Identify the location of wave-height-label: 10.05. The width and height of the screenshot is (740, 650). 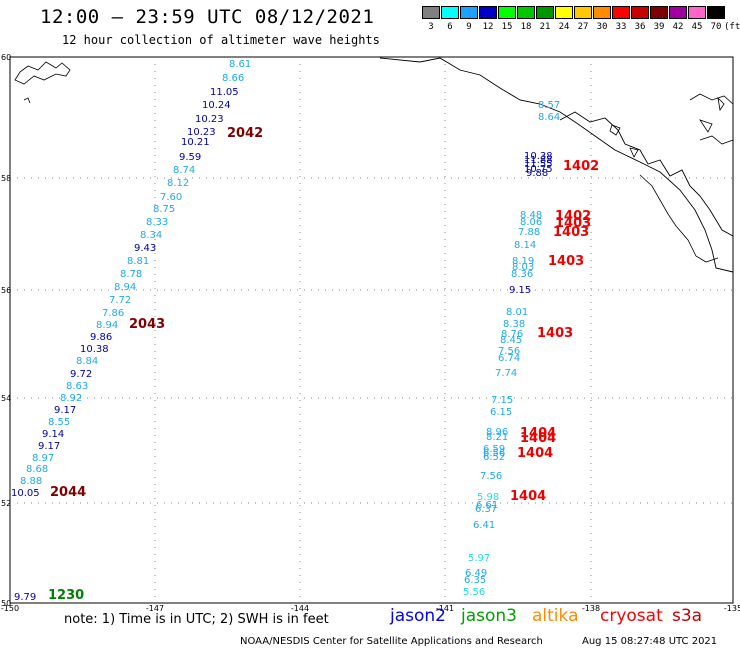
(25, 493).